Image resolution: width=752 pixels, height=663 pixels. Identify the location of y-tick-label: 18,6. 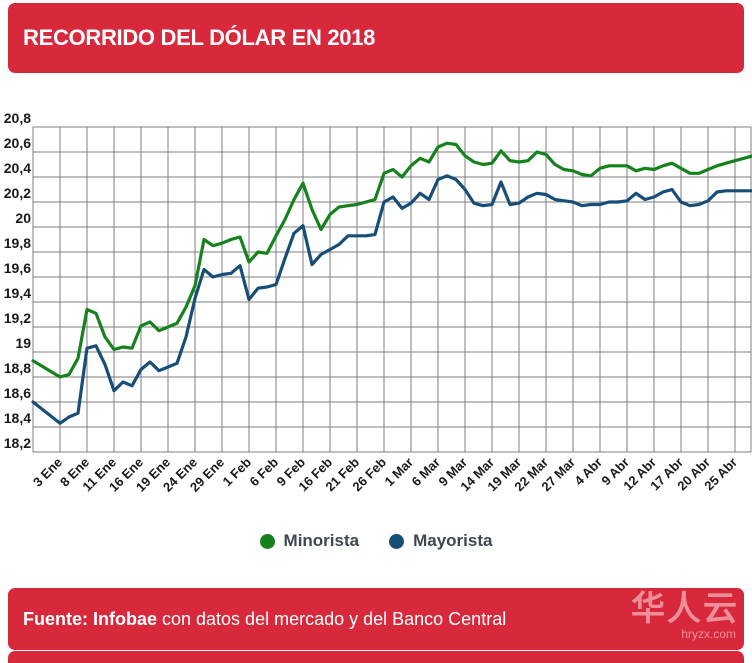
(17, 393).